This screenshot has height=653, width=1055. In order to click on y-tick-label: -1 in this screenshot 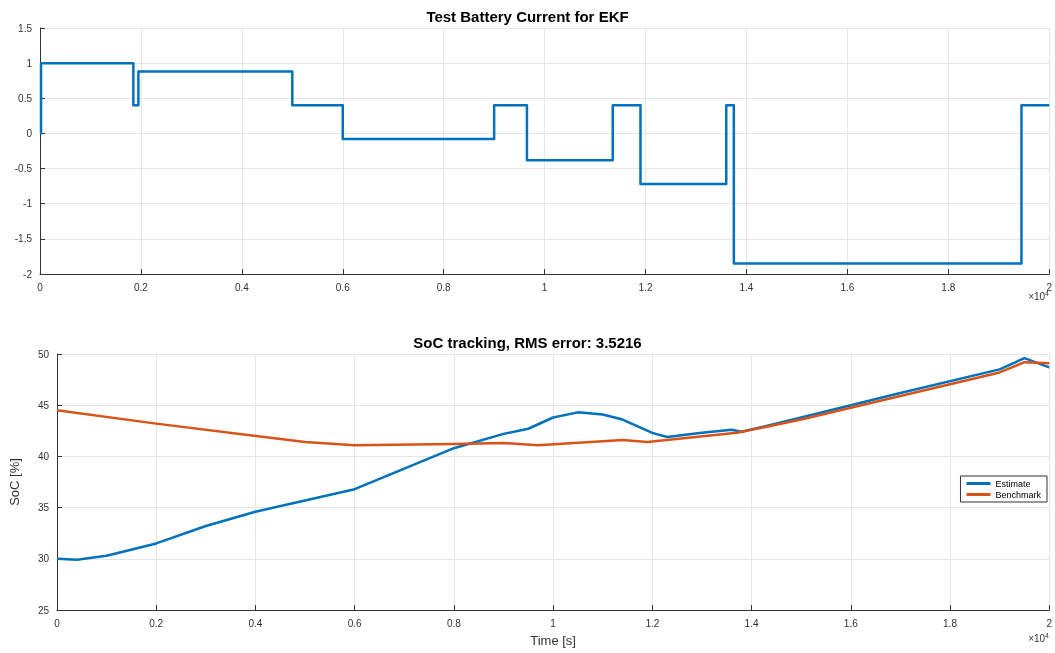, I will do `click(28, 204)`.